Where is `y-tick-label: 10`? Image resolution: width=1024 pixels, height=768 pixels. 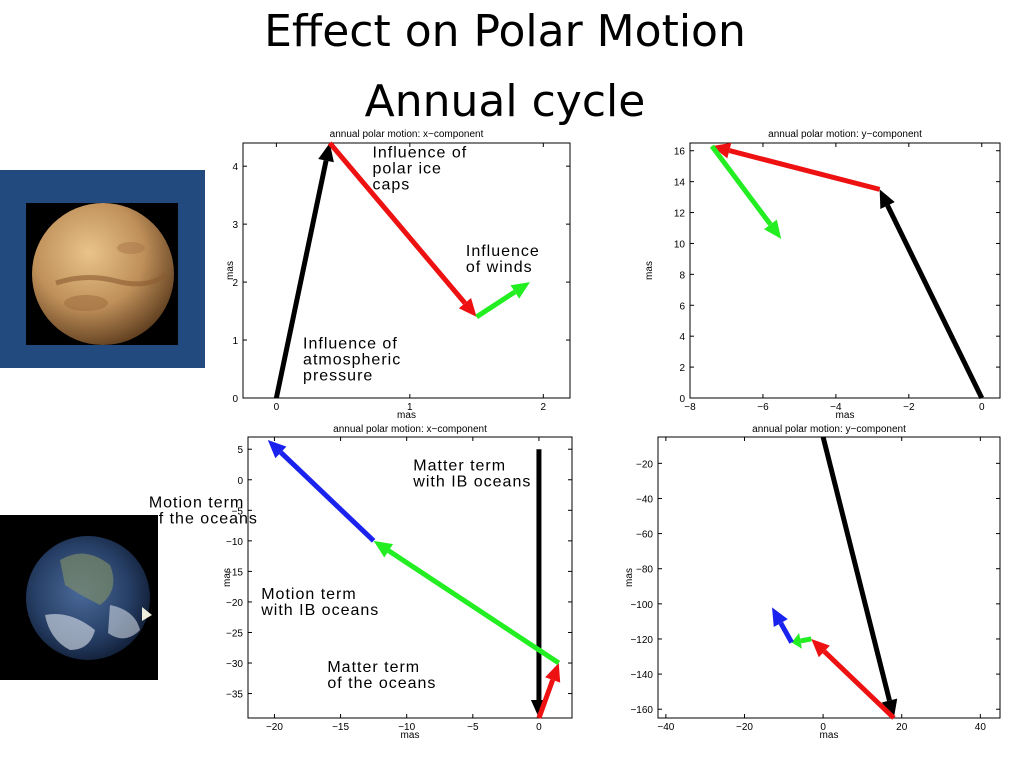 y-tick-label: 10 is located at coordinates (680, 244).